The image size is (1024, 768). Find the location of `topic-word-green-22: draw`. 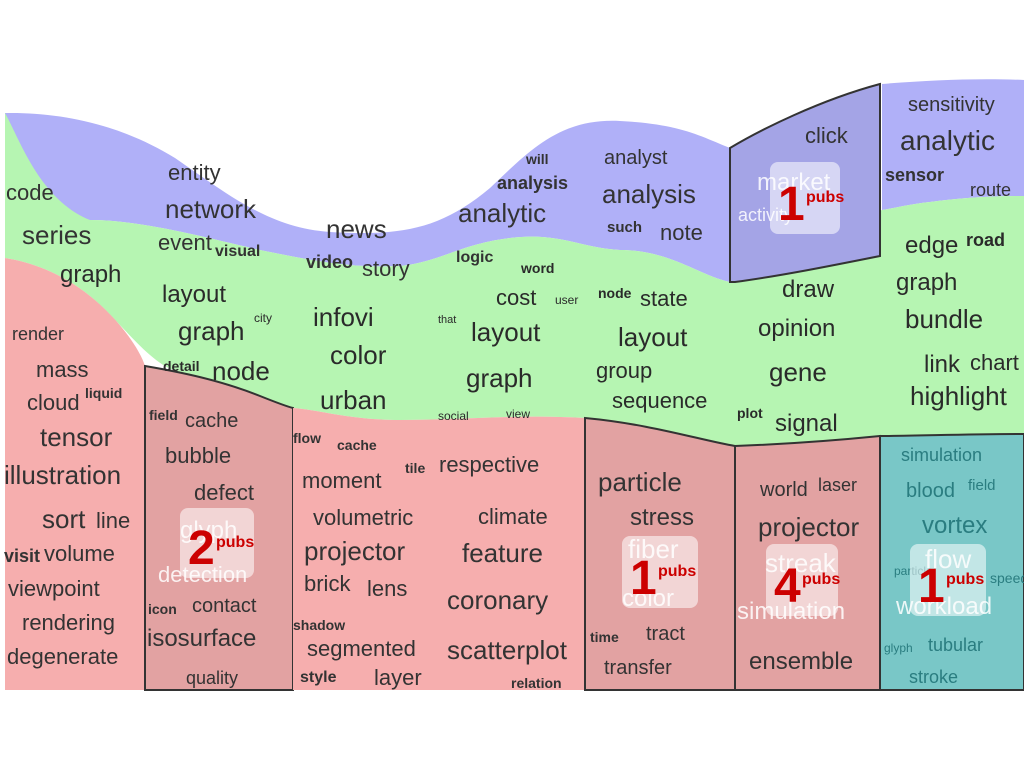

topic-word-green-22: draw is located at coordinates (808, 289).